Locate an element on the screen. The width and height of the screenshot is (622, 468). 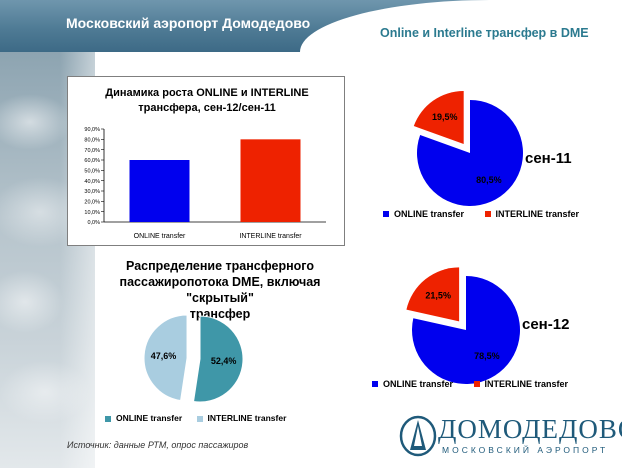
logo-name: ДОМОДЕДОВО is located at coordinates (530, 429).